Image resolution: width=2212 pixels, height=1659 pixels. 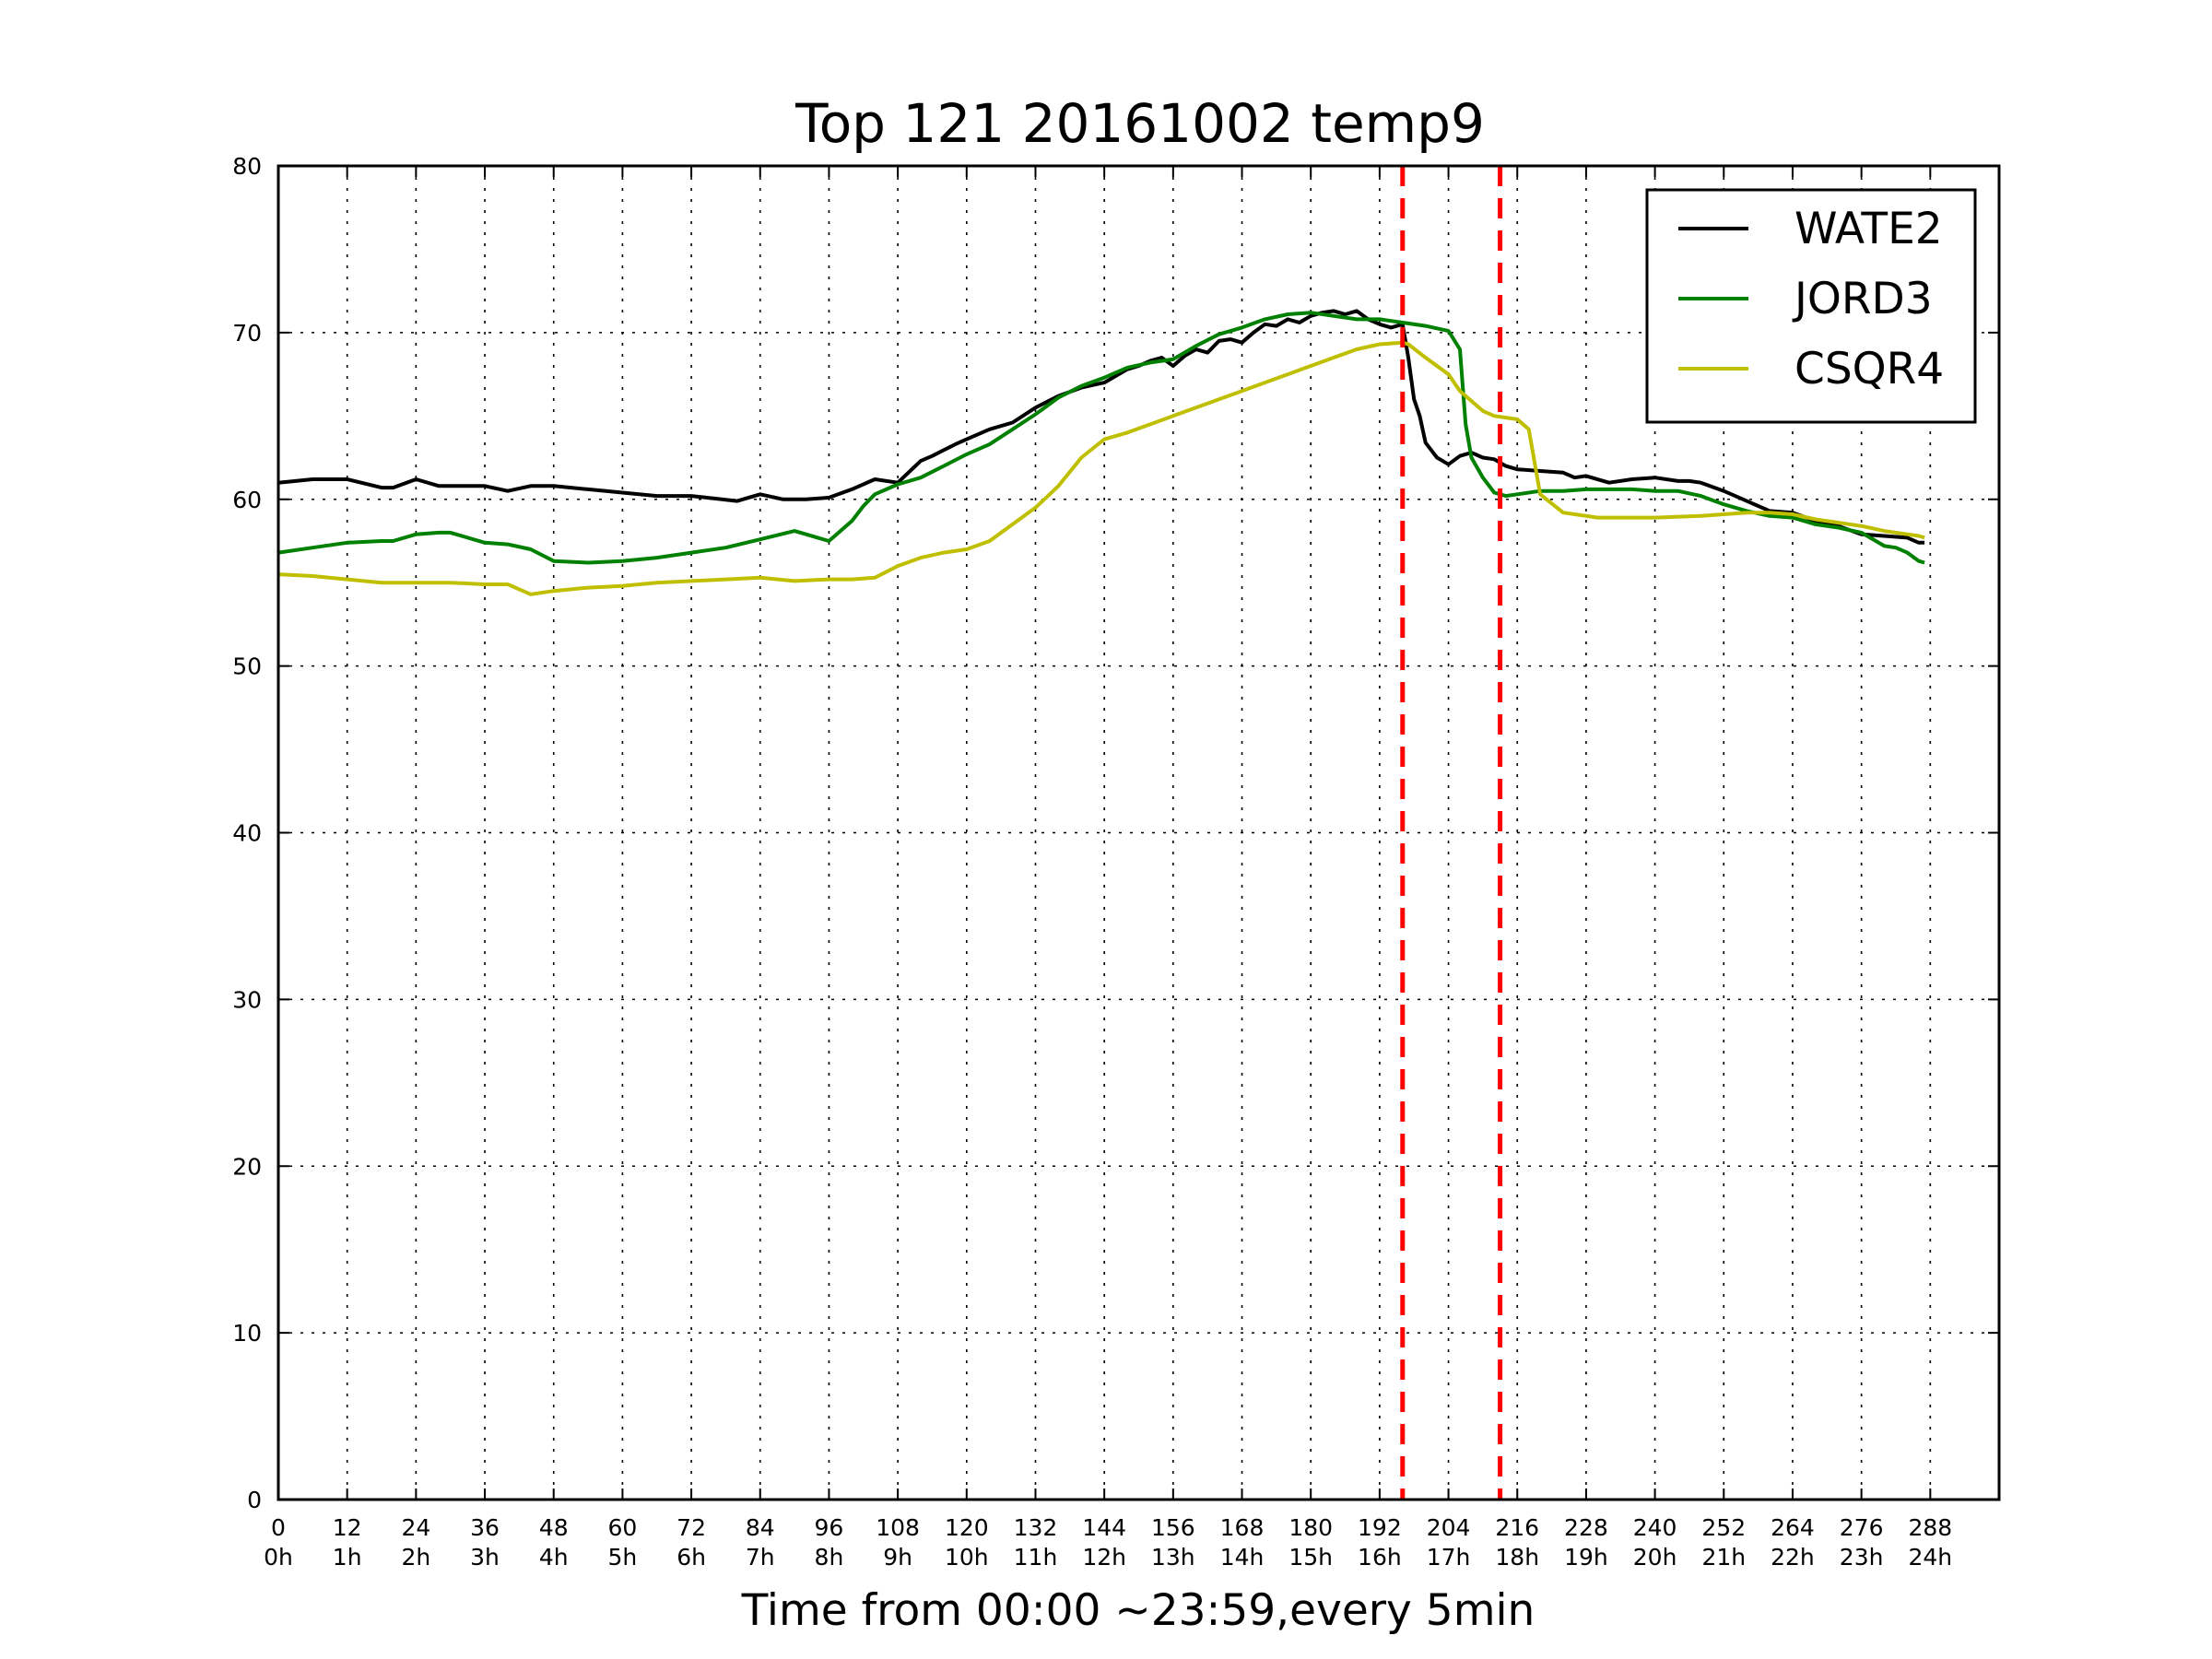 What do you see at coordinates (760, 1527) in the screenshot?
I see `x-tick-label: 84` at bounding box center [760, 1527].